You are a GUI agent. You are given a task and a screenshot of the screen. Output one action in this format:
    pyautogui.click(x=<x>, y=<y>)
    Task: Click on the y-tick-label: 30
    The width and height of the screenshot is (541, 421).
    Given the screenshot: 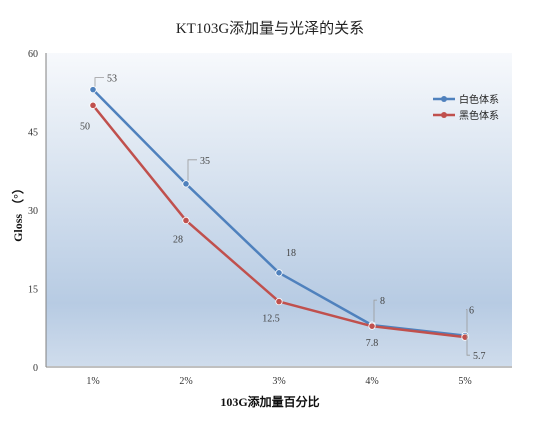 What is the action you would take?
    pyautogui.click(x=33, y=211)
    